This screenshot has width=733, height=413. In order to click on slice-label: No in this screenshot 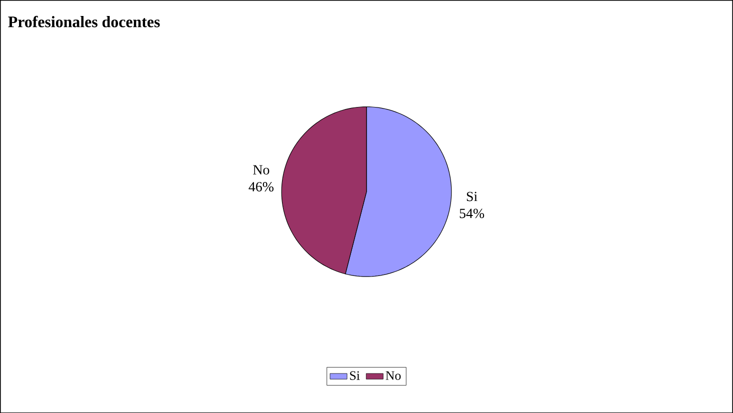, I will do `click(261, 169)`.